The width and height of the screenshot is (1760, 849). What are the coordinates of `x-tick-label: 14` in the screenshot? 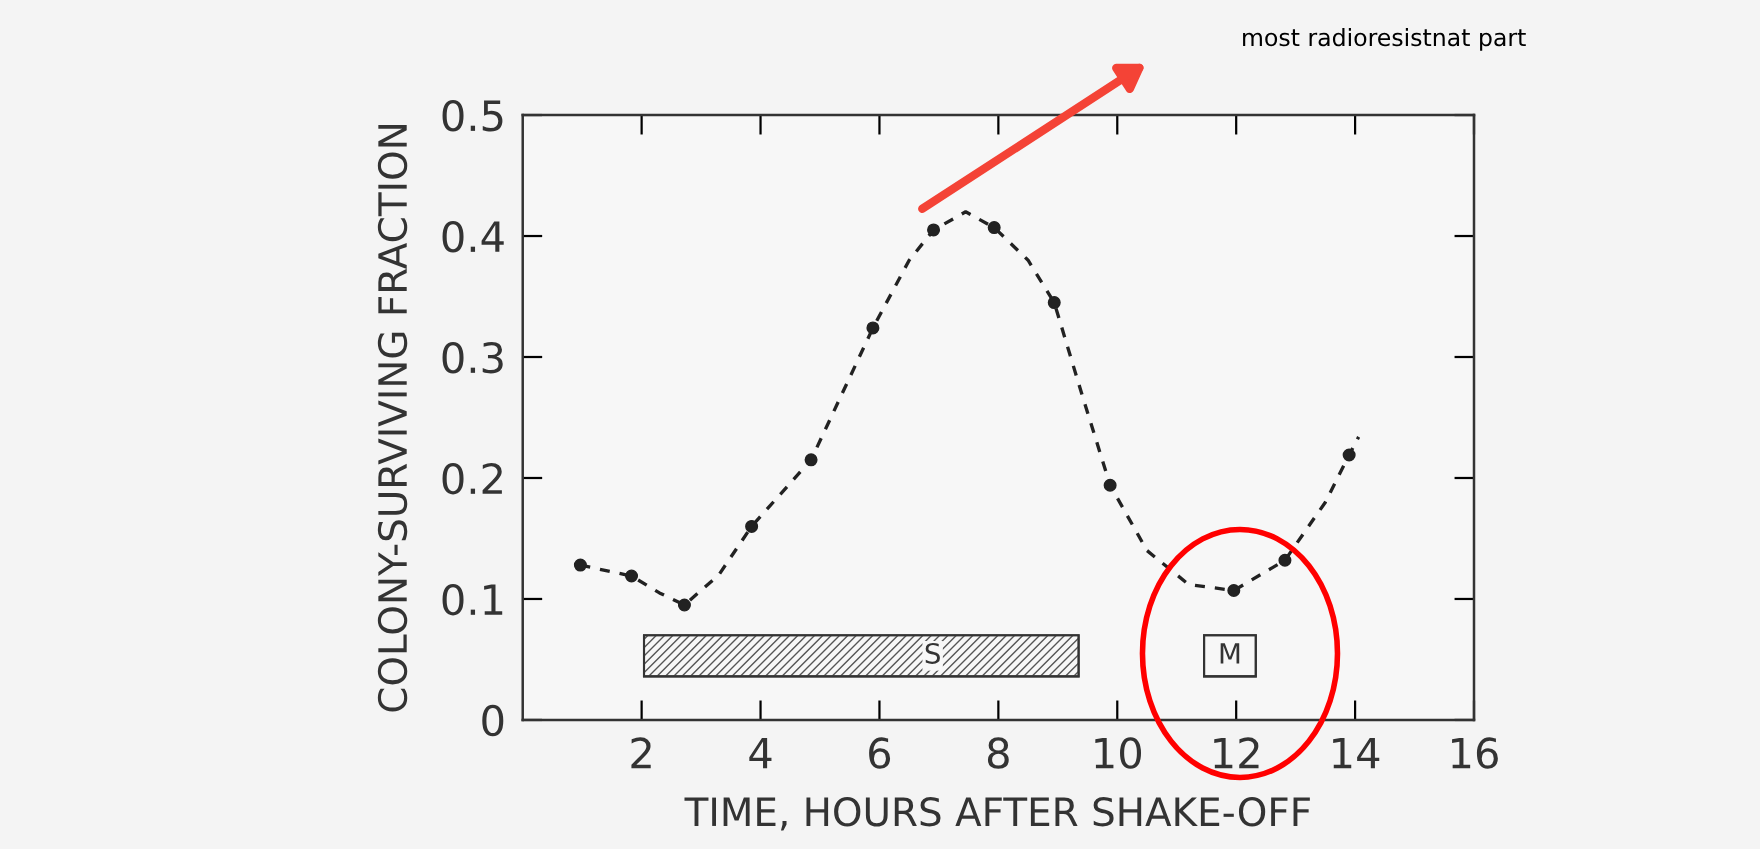 It's located at (1356, 753).